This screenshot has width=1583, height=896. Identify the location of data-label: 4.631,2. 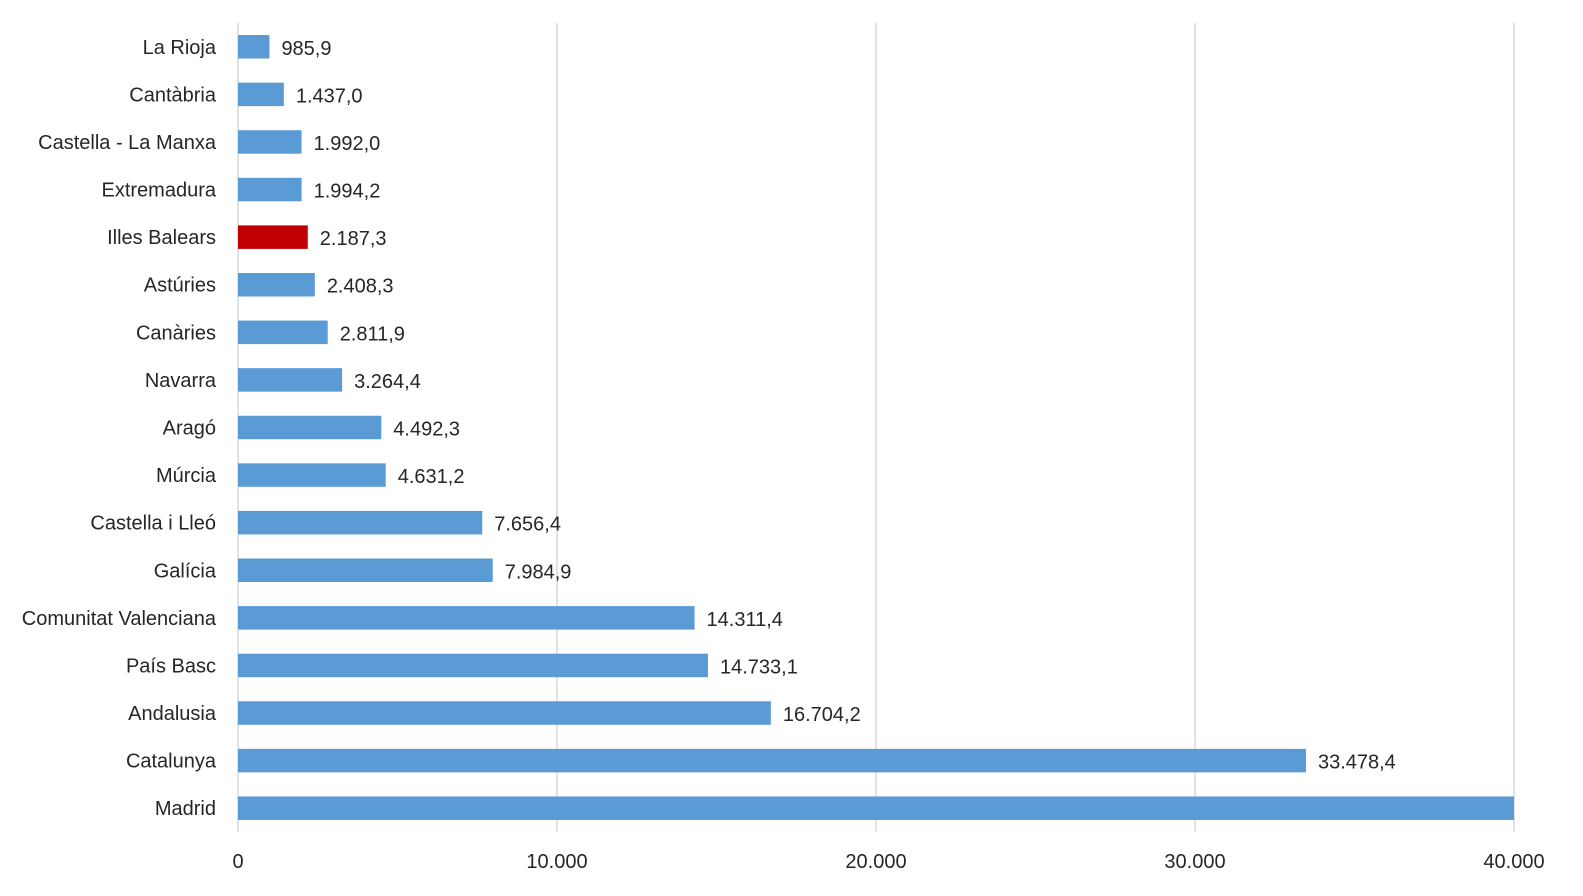
(431, 477).